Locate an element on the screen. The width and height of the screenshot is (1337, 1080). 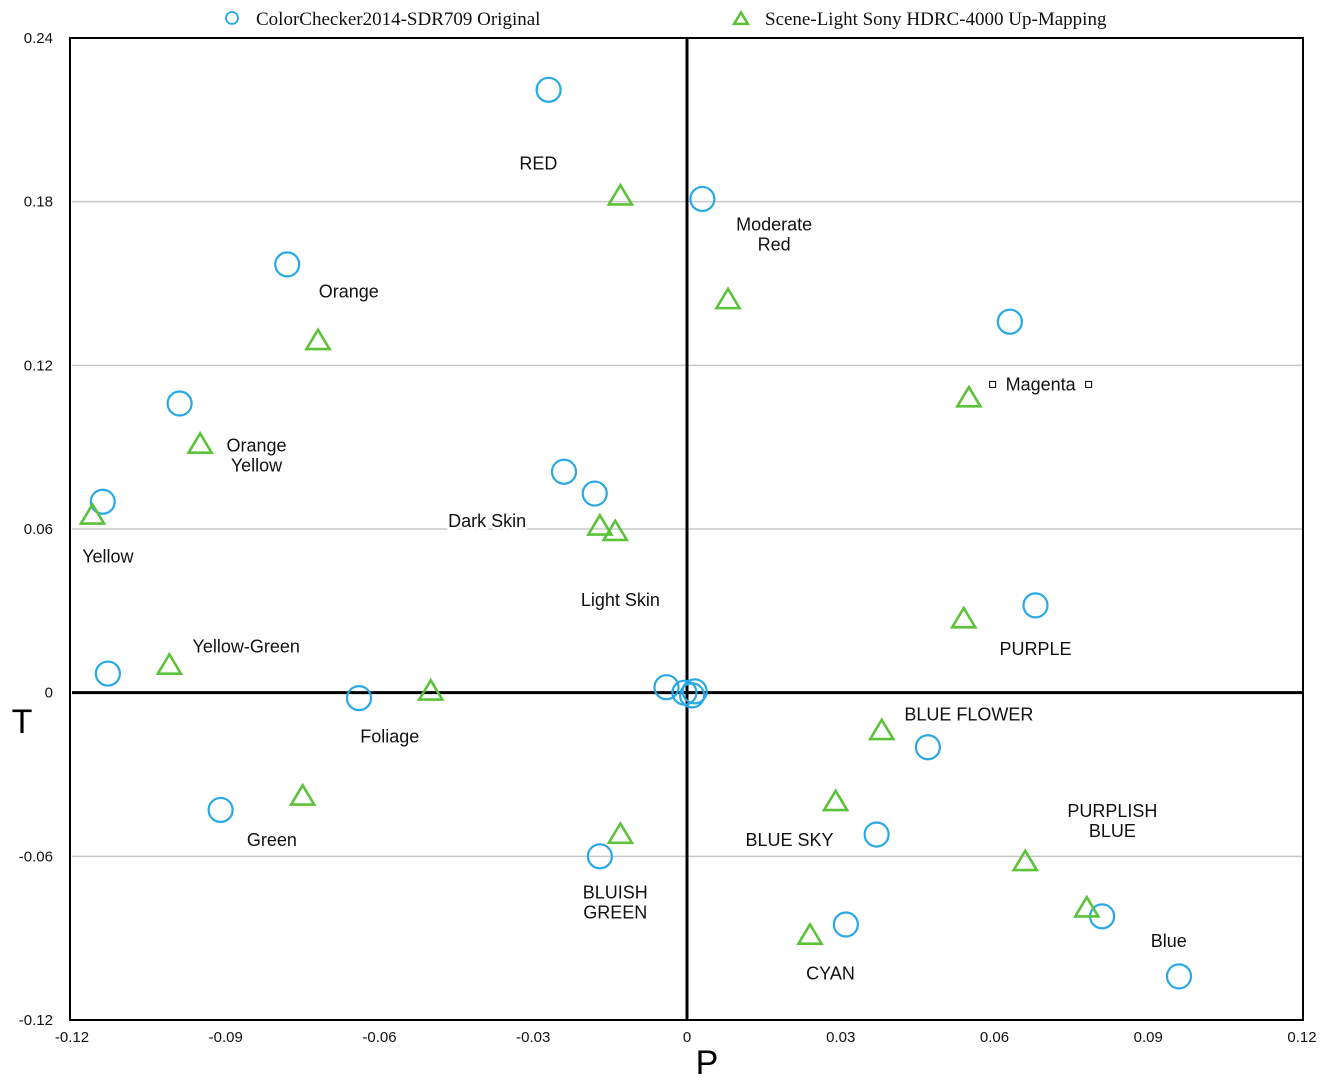
x-tick-label: -0.06 is located at coordinates (379, 1037).